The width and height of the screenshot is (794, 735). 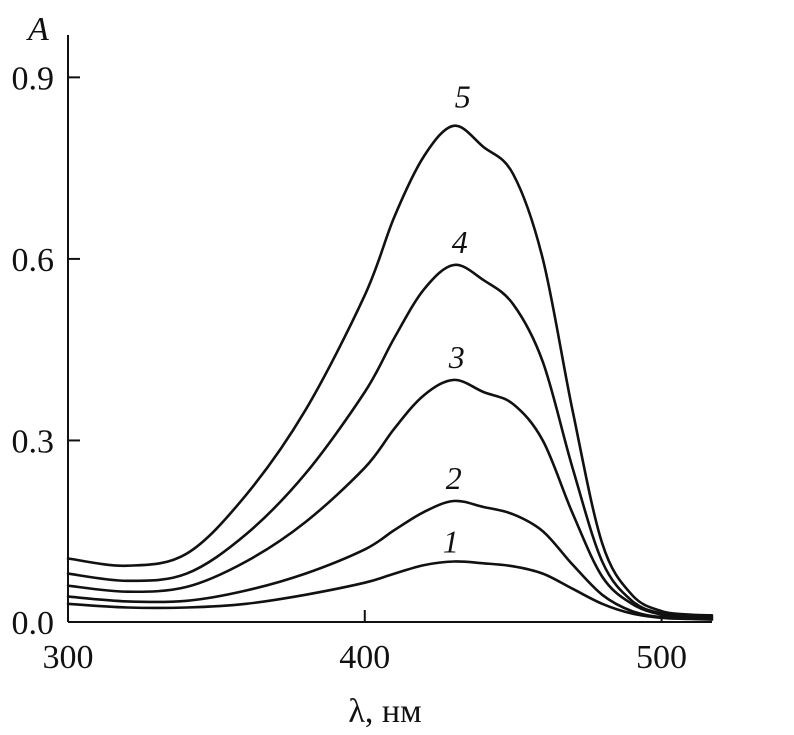 I want to click on series-label-4: 4, so click(x=460, y=242).